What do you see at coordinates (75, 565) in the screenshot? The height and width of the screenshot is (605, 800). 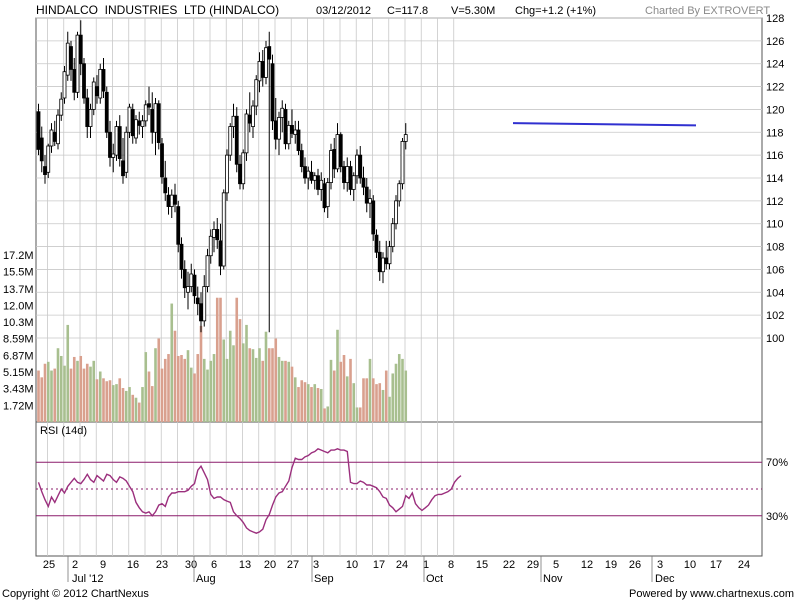 I see `day-tick-label: 2` at bounding box center [75, 565].